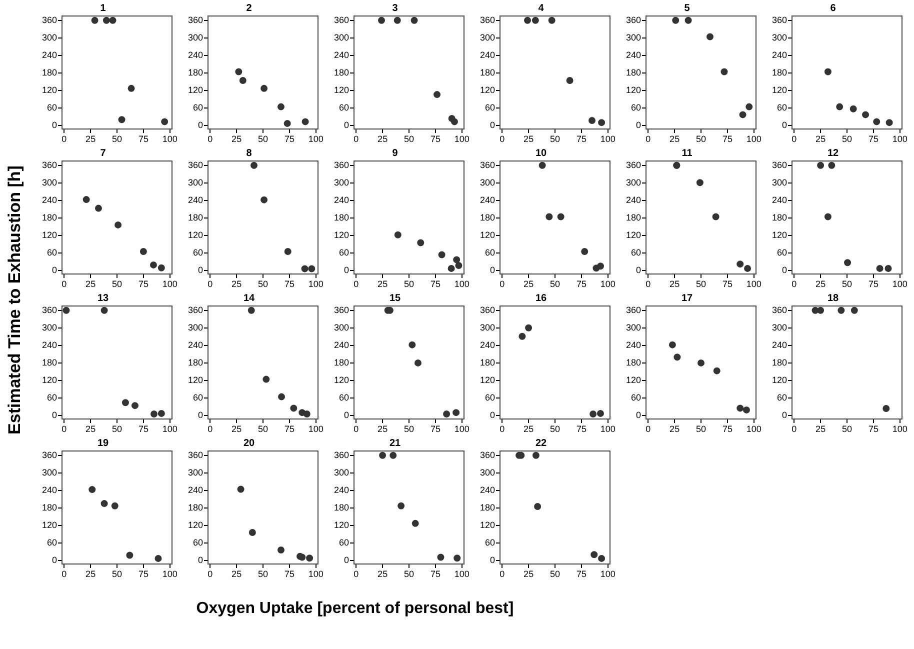 The image size is (914, 649). What do you see at coordinates (541, 443) in the screenshot?
I see `chart-title: 22` at bounding box center [541, 443].